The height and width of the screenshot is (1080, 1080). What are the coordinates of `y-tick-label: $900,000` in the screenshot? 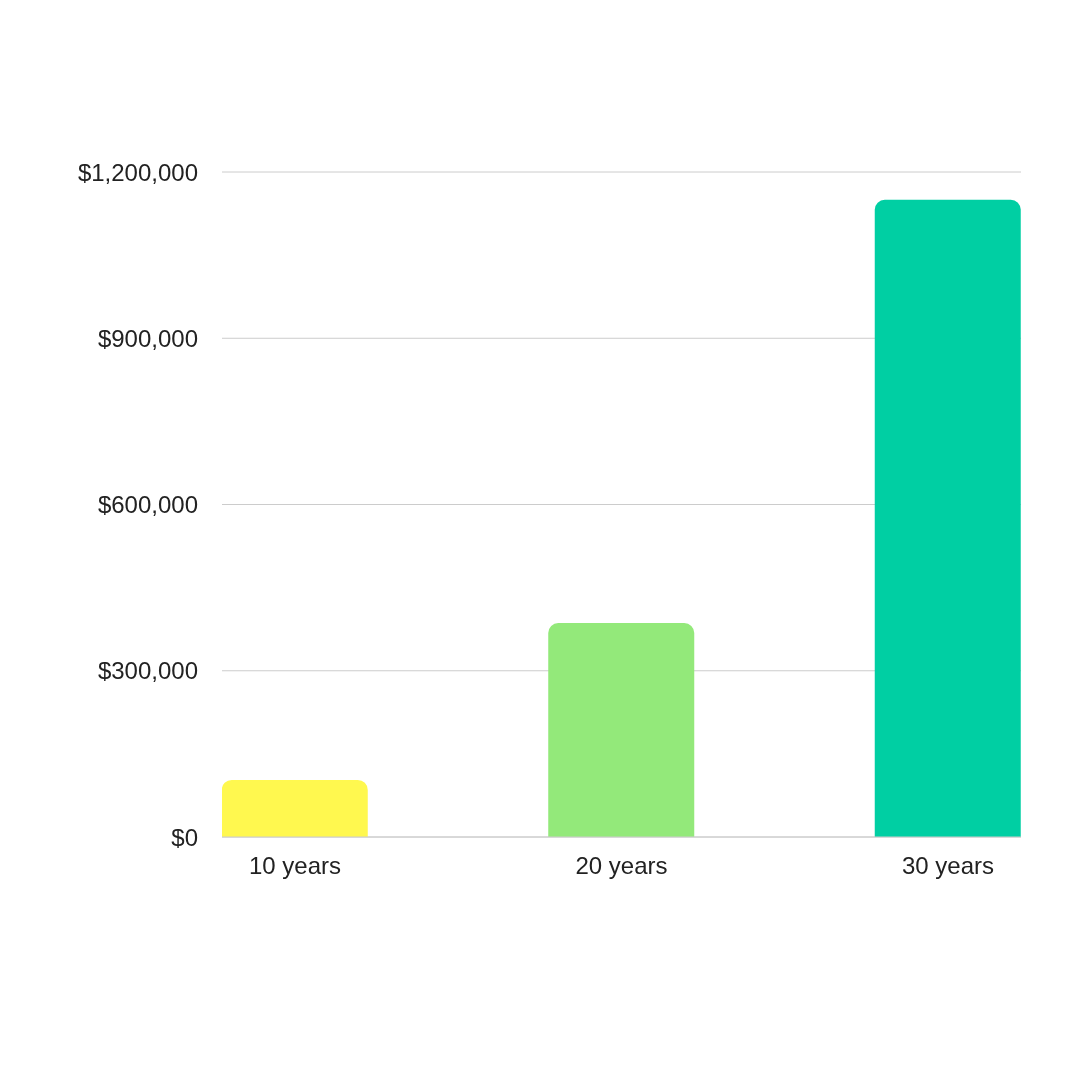 It's located at (147, 338).